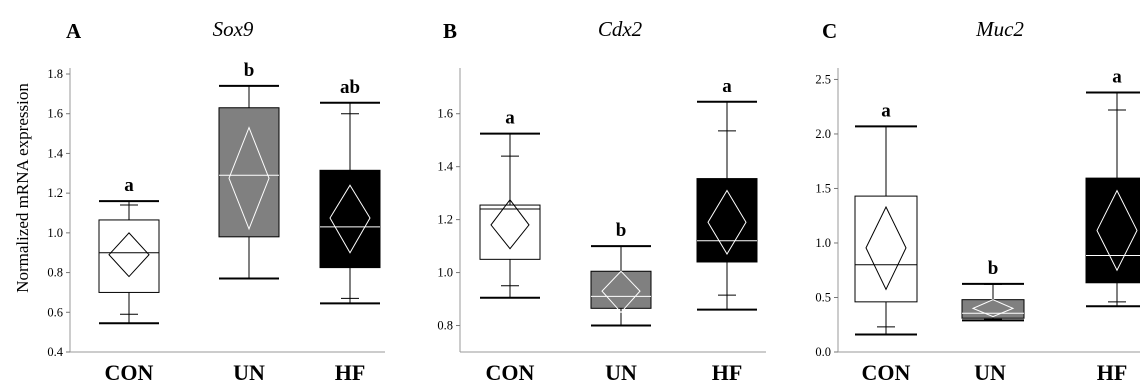 The width and height of the screenshot is (1140, 385). What do you see at coordinates (829, 31) in the screenshot?
I see `panel-letter: C` at bounding box center [829, 31].